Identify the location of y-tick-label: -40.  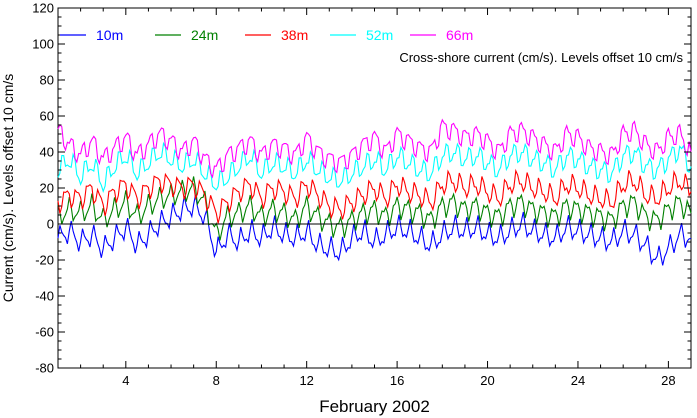
(44, 296).